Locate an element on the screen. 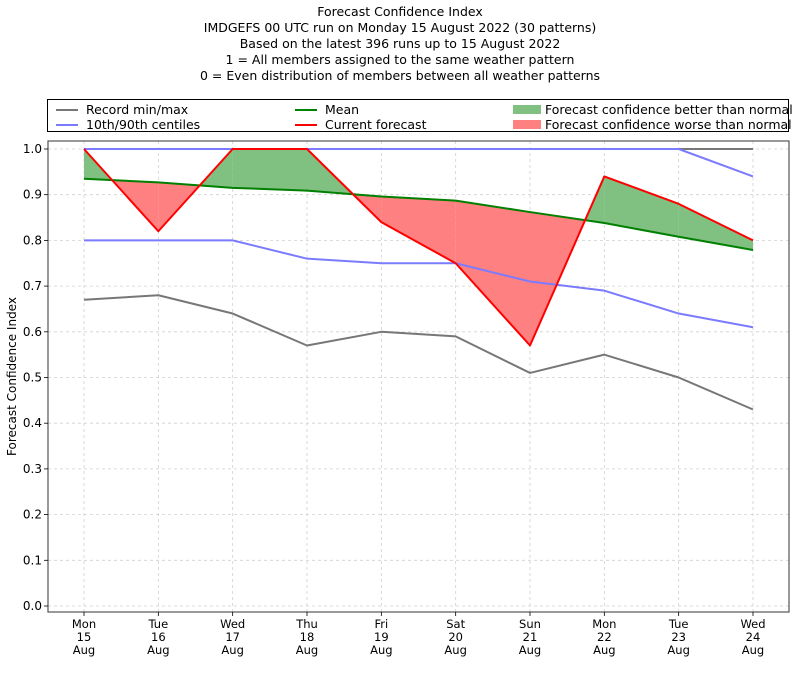 The width and height of the screenshot is (800, 676). x-tick-label: Thu is located at coordinates (306, 624).